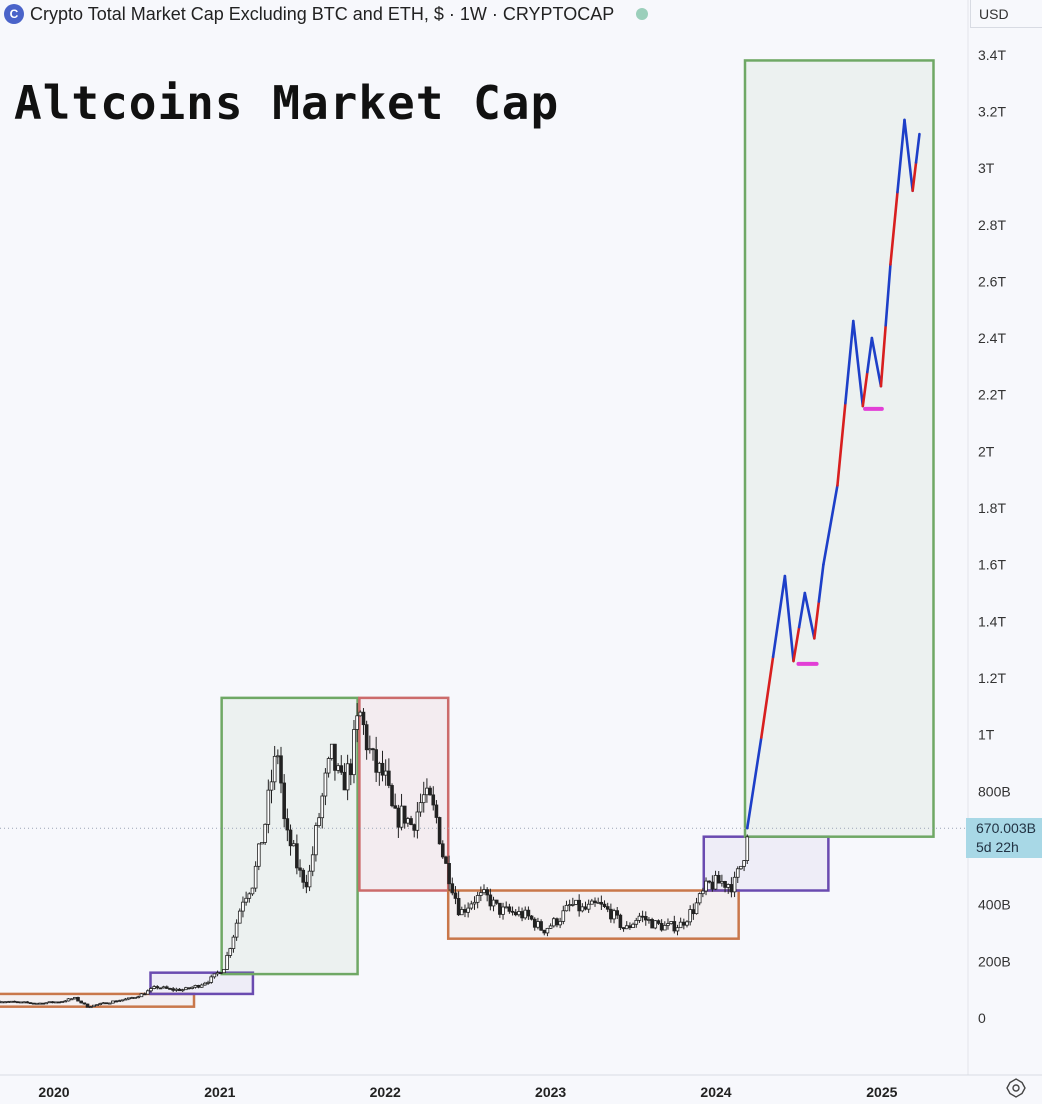 The height and width of the screenshot is (1104, 1042). What do you see at coordinates (881, 1092) in the screenshot?
I see `x-tick-label: 2025` at bounding box center [881, 1092].